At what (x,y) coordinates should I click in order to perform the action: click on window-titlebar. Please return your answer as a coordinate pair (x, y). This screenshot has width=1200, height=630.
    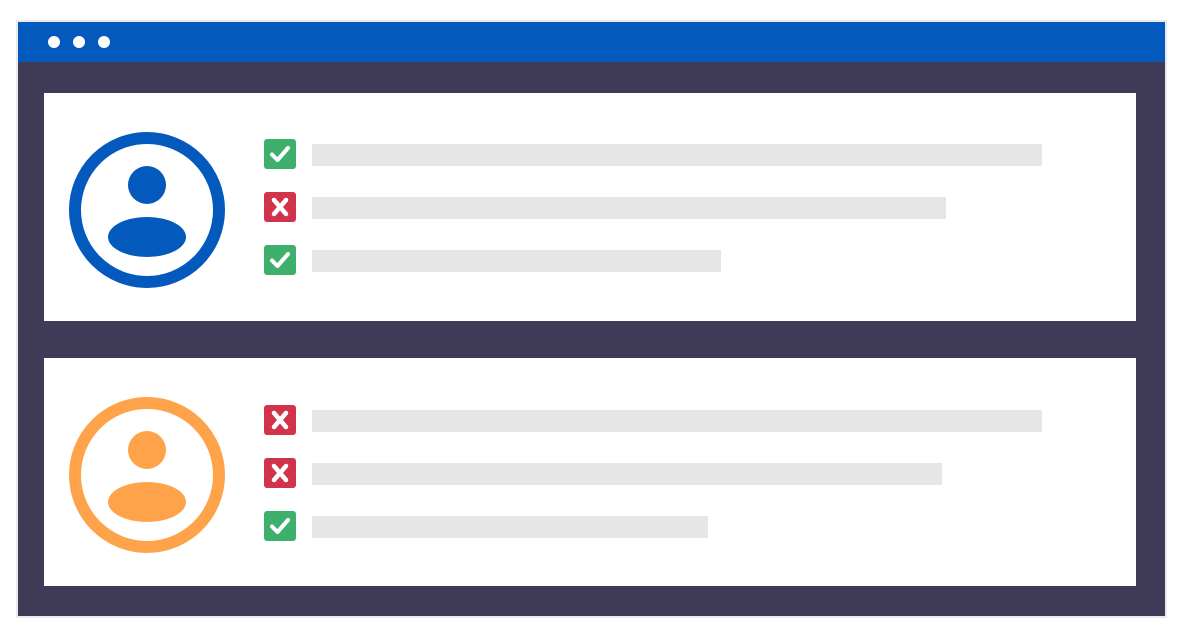
    Looking at the image, I should click on (591, 42).